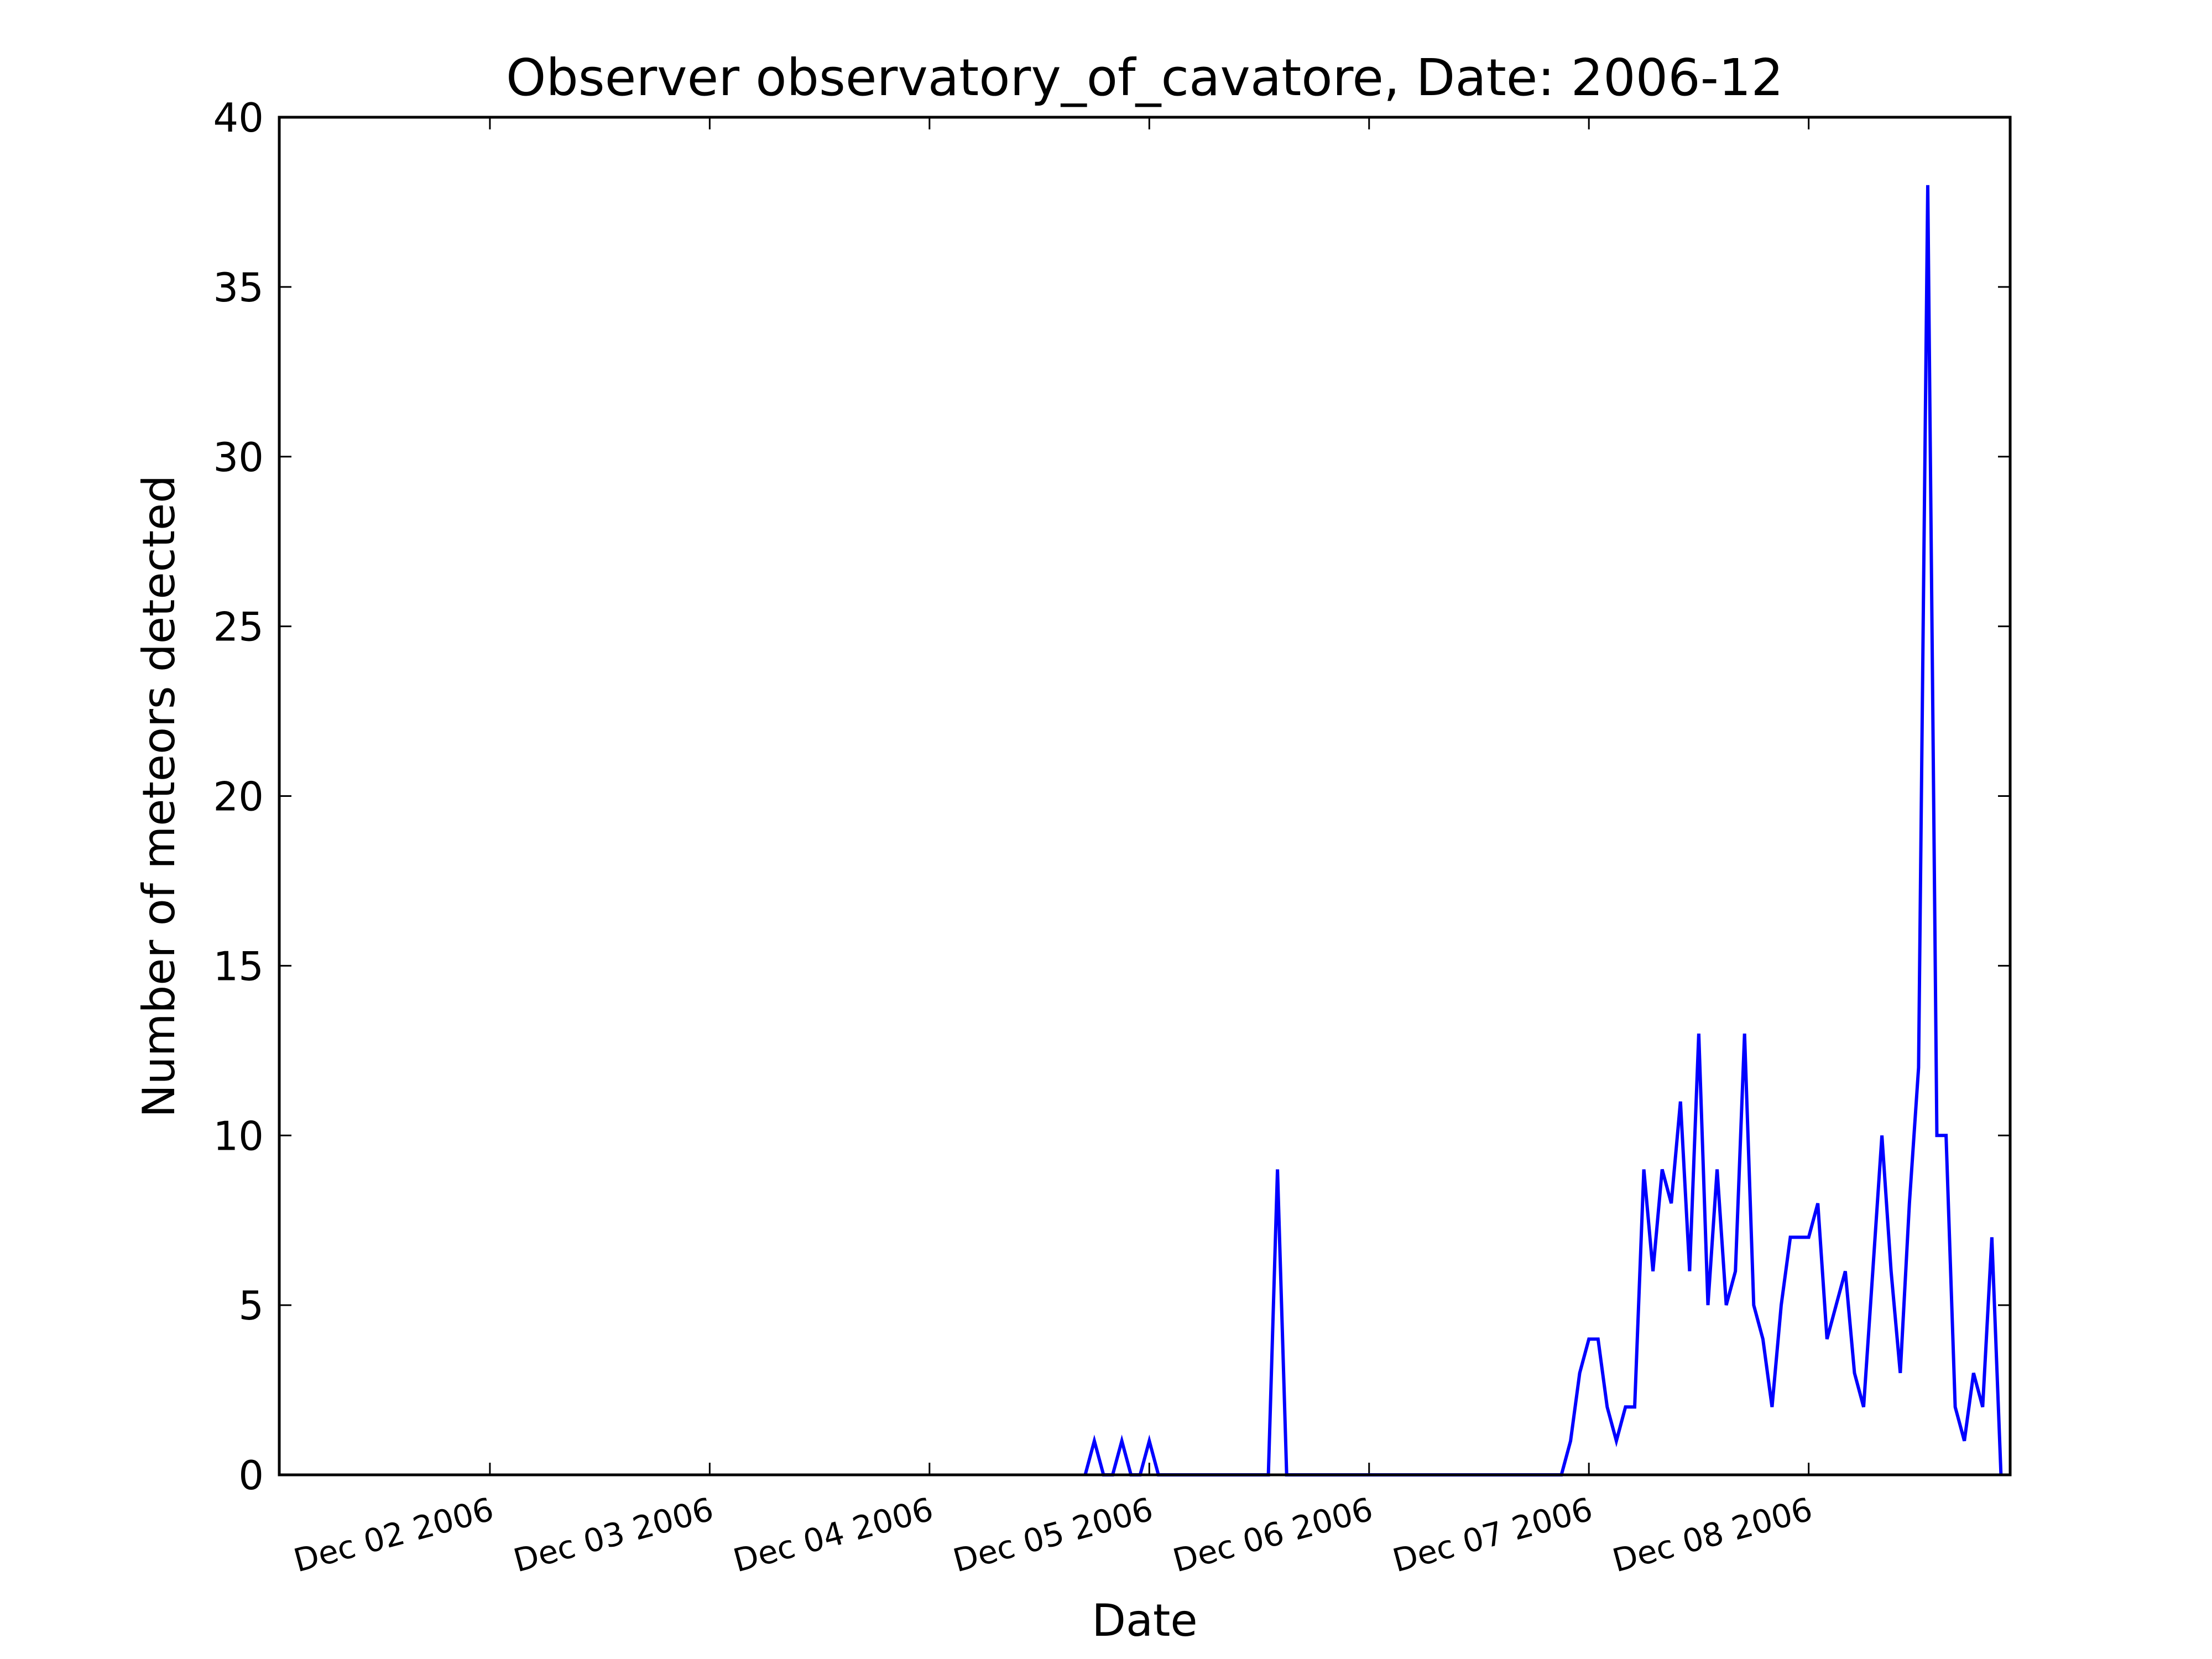 This screenshot has width=2212, height=1659. Describe the element at coordinates (239, 1136) in the screenshot. I see `y-tick-label-10: 10` at that location.